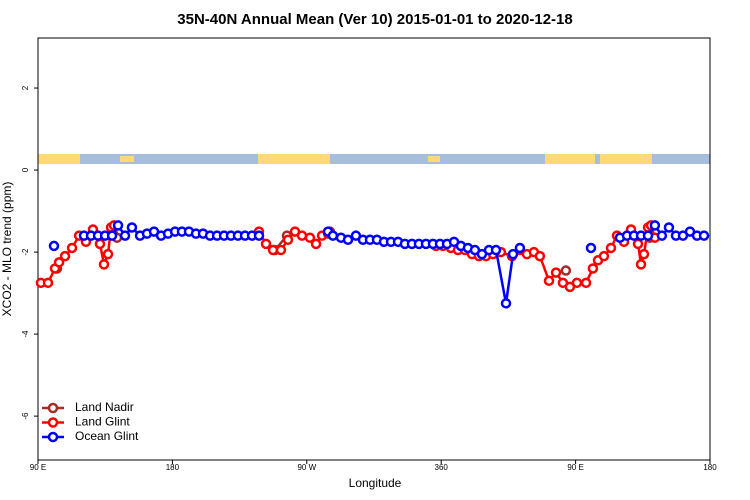  I want to click on legend-label: Ocean Glint, so click(107, 436).